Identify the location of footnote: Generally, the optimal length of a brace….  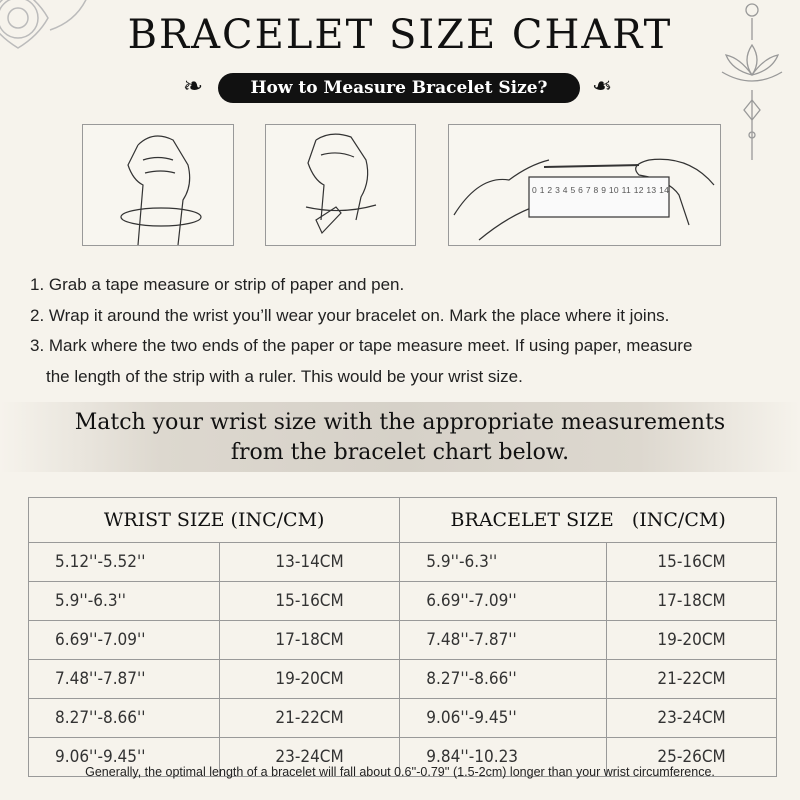
(400, 772).